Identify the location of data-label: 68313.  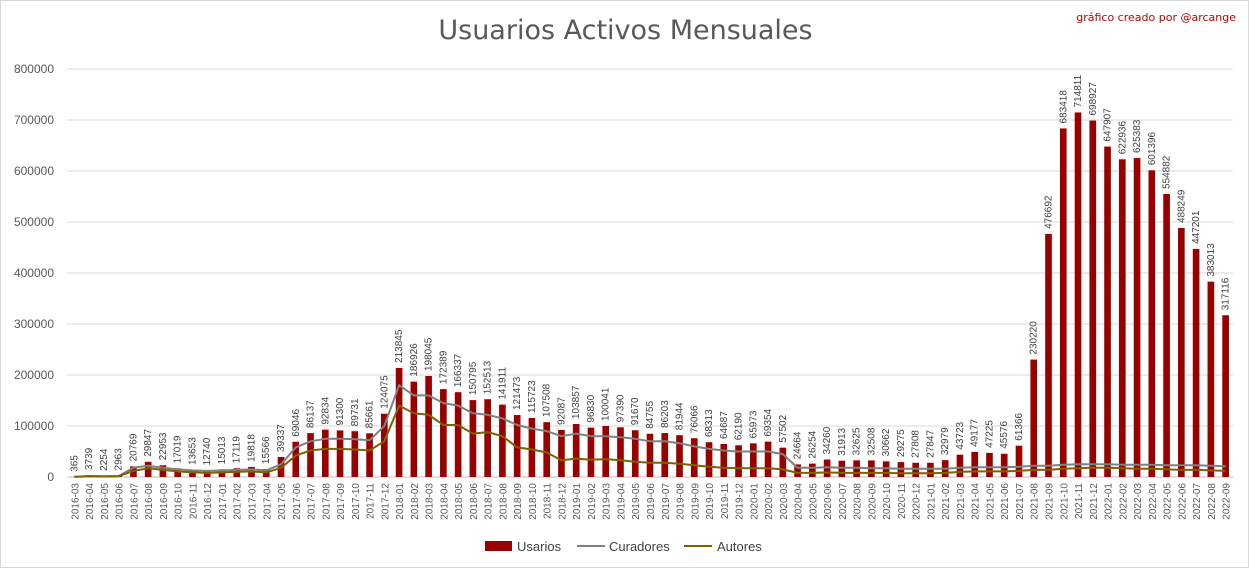
(709, 423).